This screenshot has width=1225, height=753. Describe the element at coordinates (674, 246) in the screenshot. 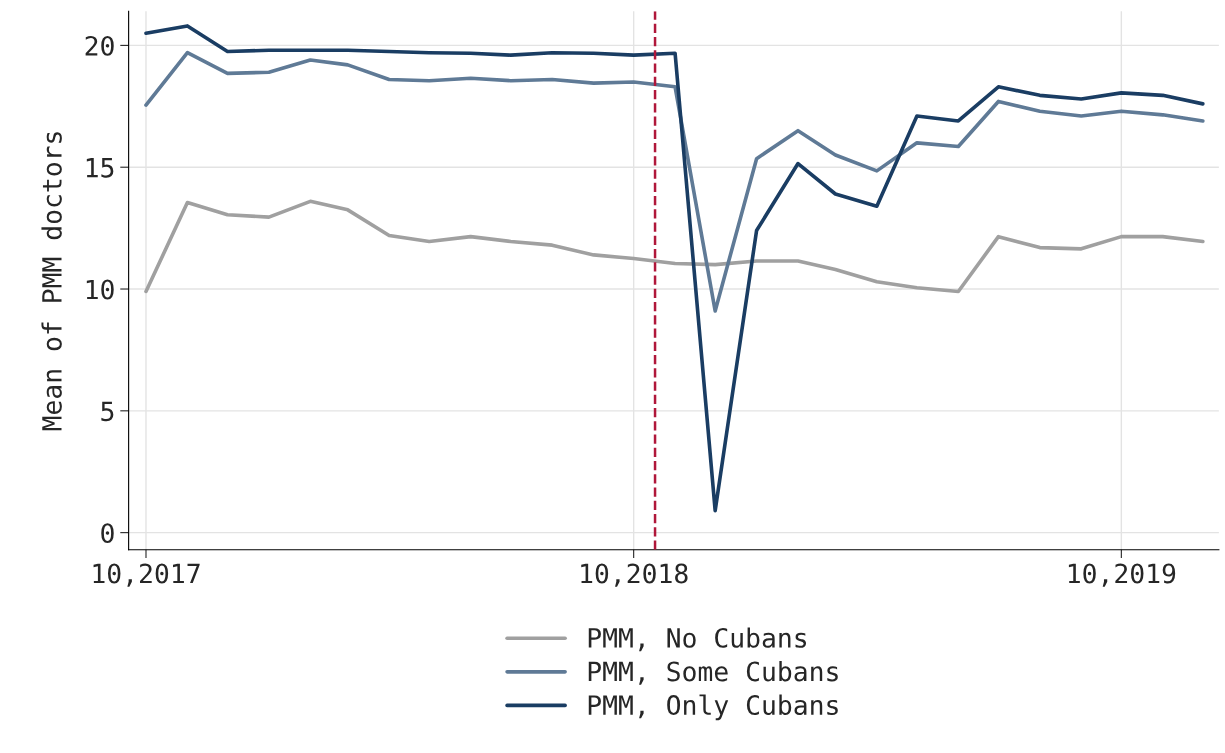

I see `line-series` at that location.